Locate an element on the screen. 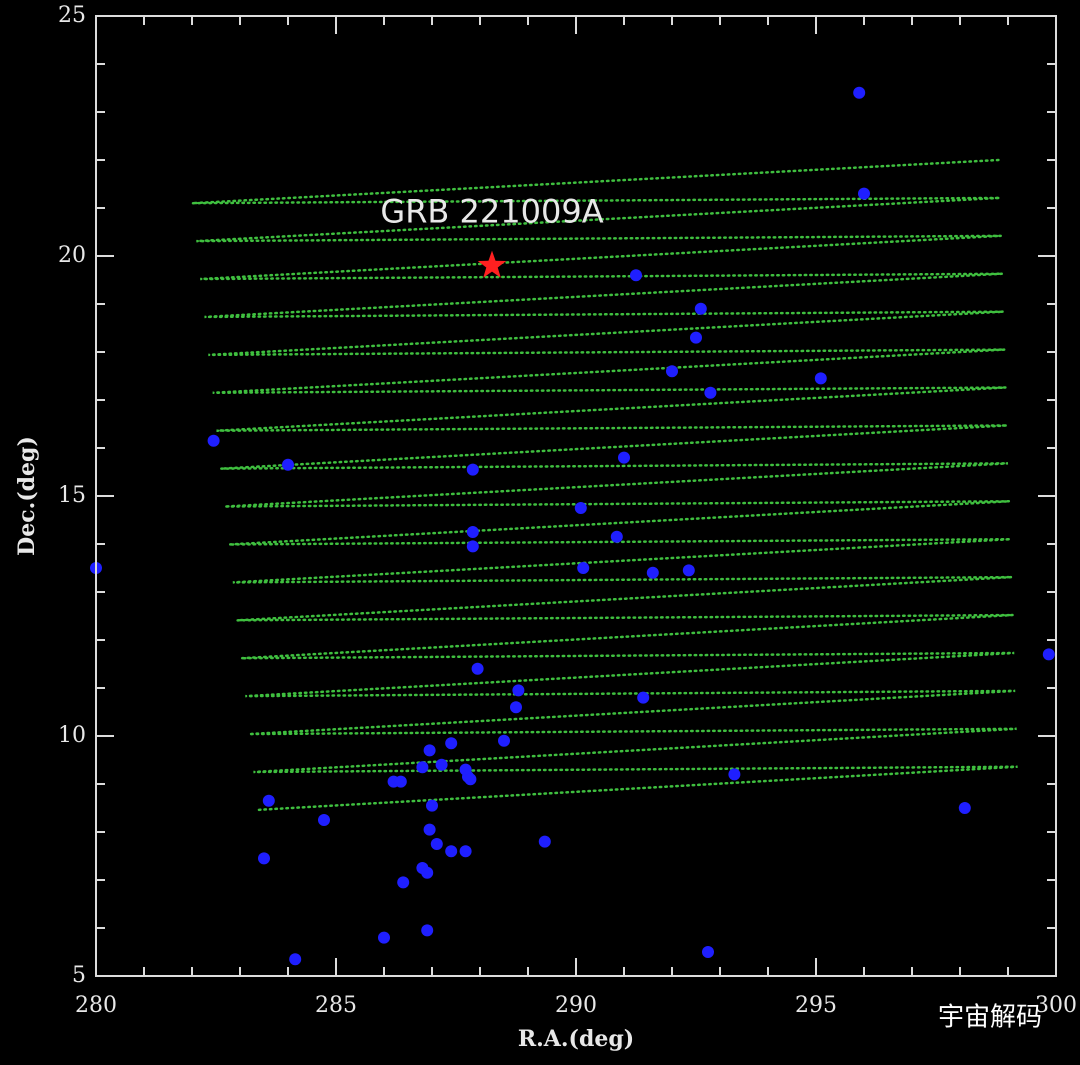  grb-label: GRB 221009A is located at coordinates (491, 212).